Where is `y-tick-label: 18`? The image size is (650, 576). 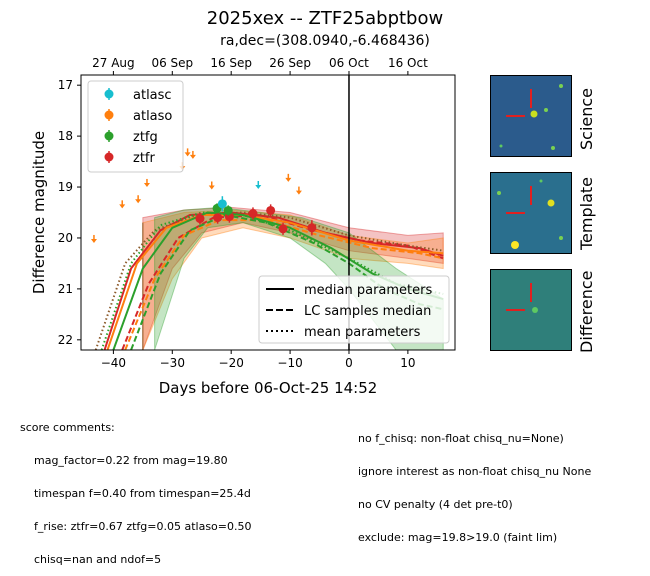 y-tick-label: 18 is located at coordinates (65, 136).